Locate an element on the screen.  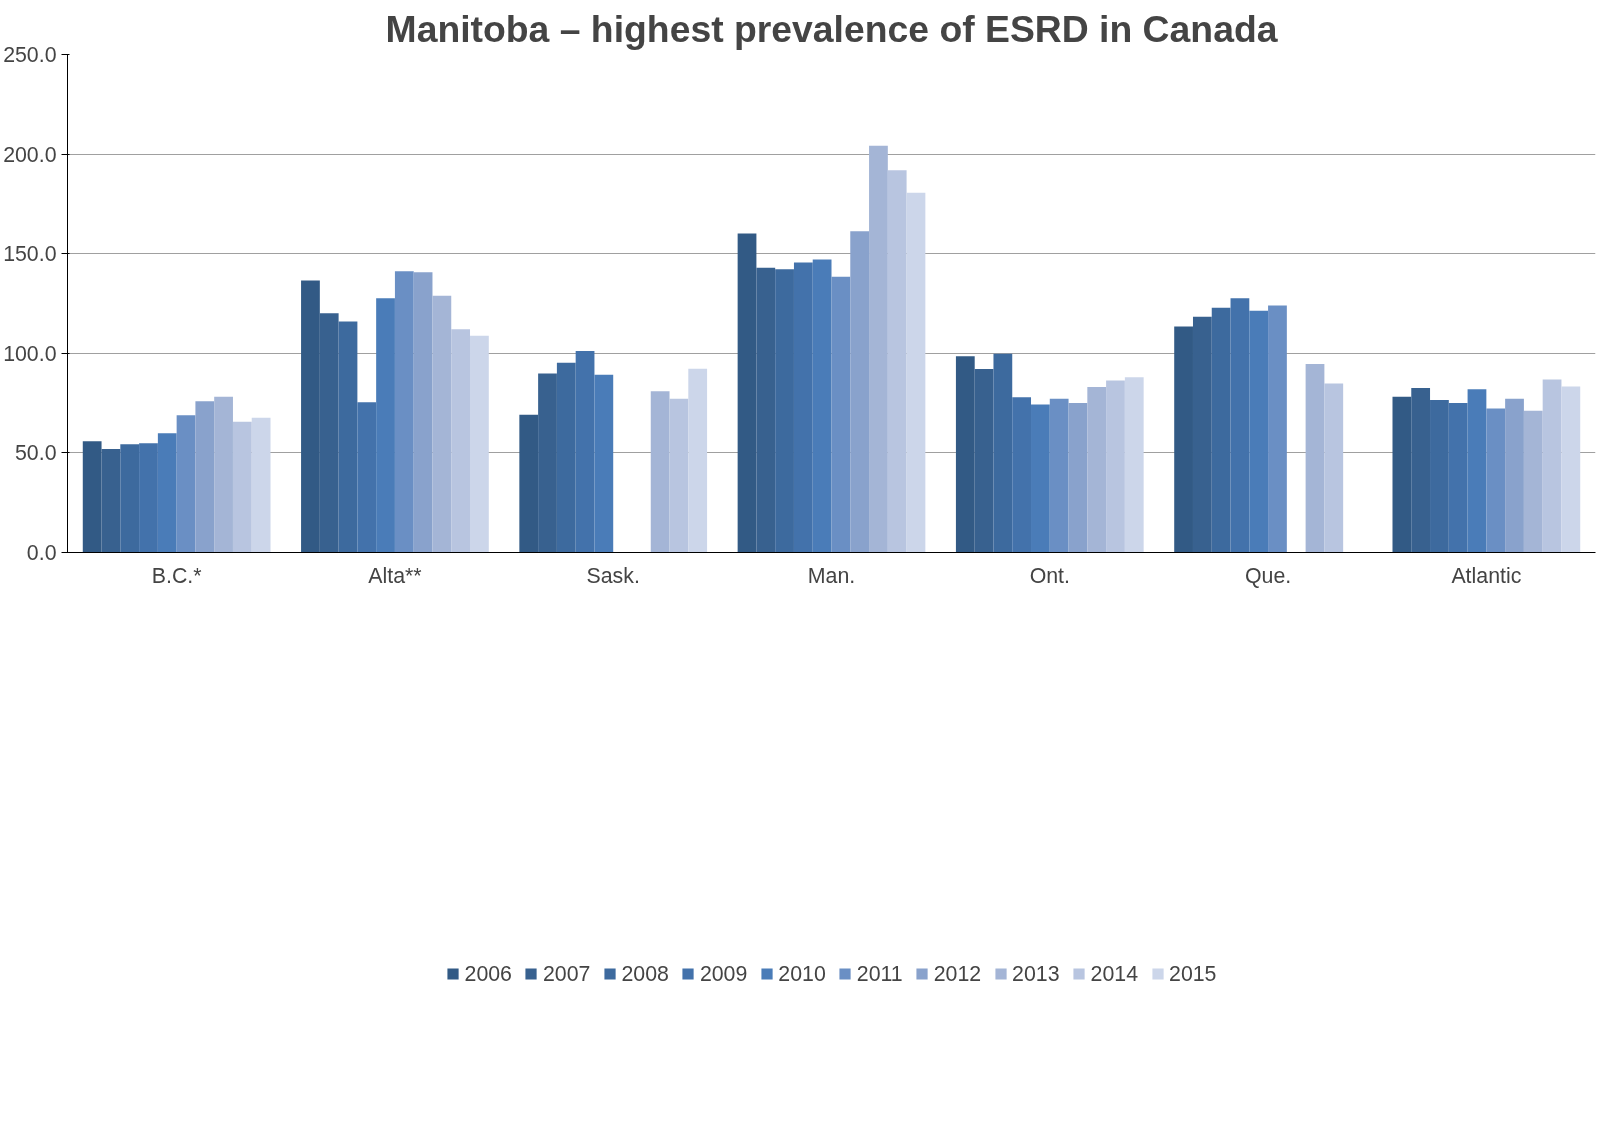
legend-label: 2006 is located at coordinates (488, 974).